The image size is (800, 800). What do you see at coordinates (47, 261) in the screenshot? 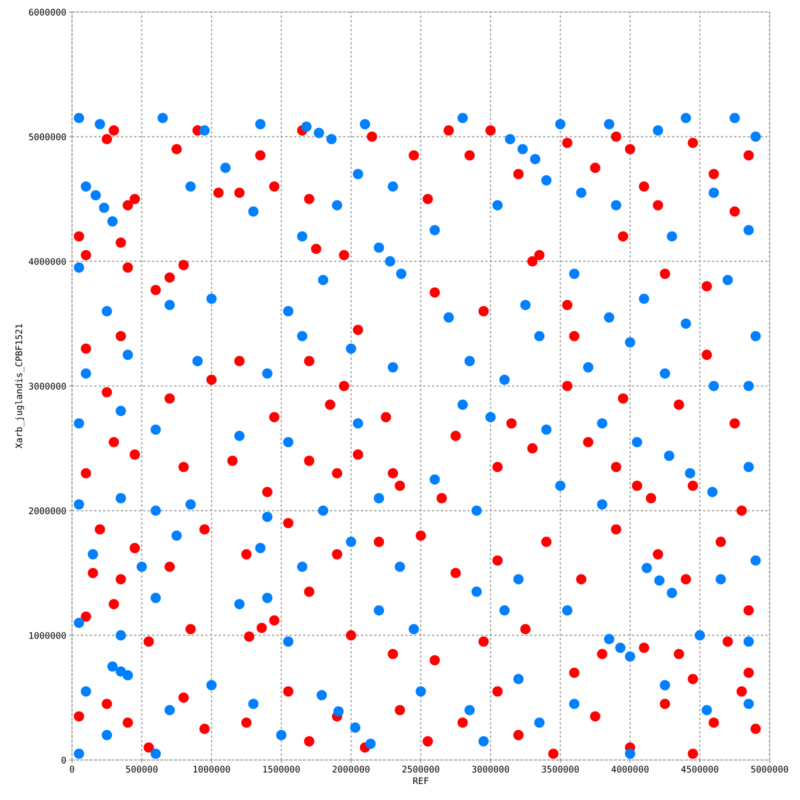
I see `y-tick-label: 4000000` at bounding box center [47, 261].